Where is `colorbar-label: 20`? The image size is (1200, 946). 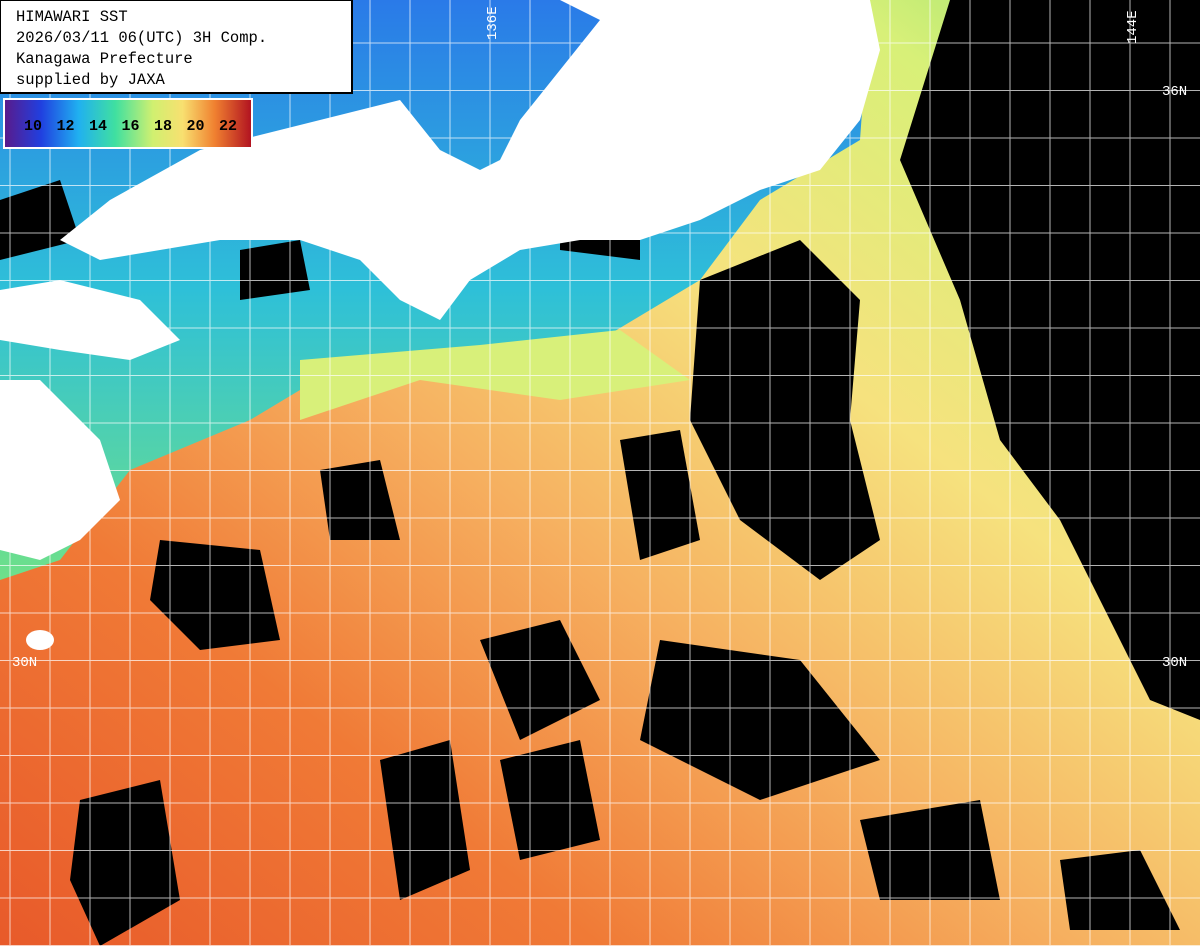 colorbar-label: 20 is located at coordinates (196, 126).